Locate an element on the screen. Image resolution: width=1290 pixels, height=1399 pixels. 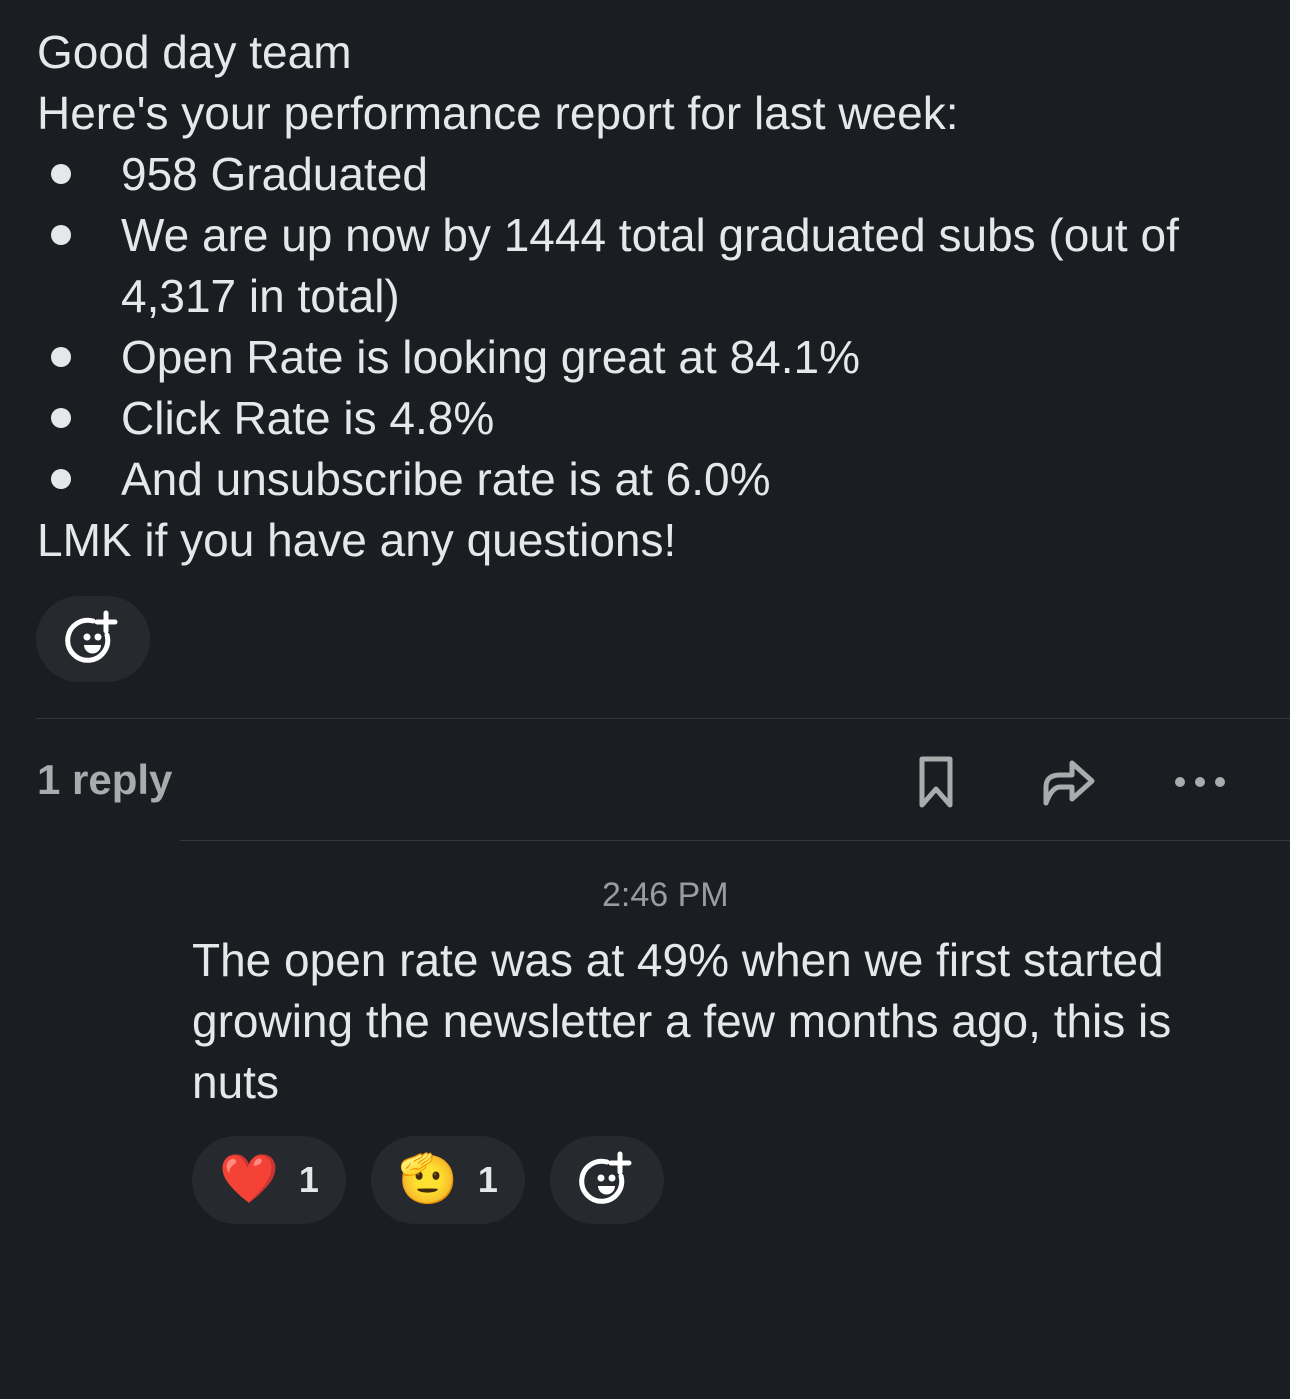
share-icon is located at coordinates (1069, 783).